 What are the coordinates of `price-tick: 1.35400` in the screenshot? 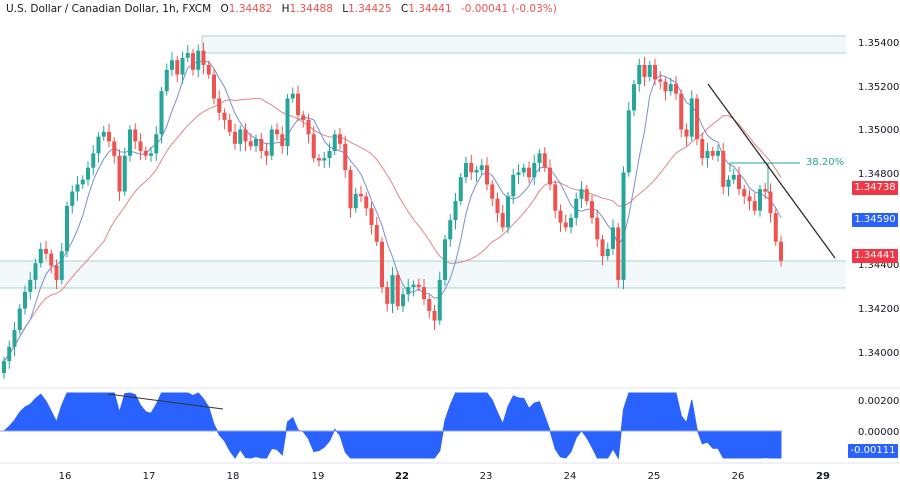 It's located at (878, 43).